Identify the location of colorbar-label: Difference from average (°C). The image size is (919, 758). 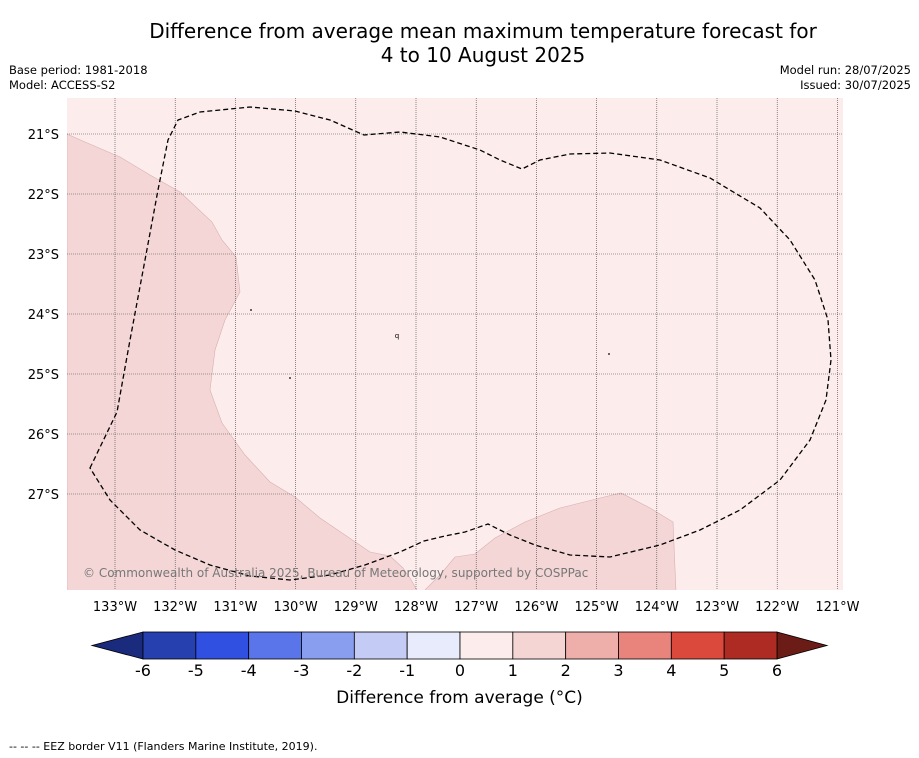
(459, 698).